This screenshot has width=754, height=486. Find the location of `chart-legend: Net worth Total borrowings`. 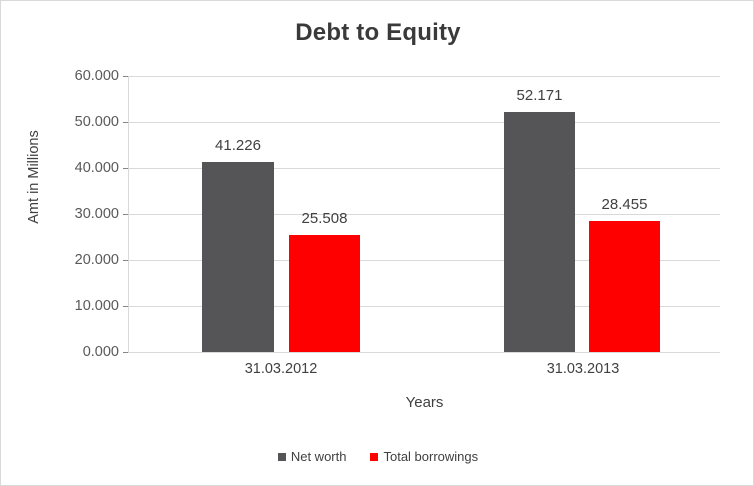

chart-legend: Net worth Total borrowings is located at coordinates (377, 456).